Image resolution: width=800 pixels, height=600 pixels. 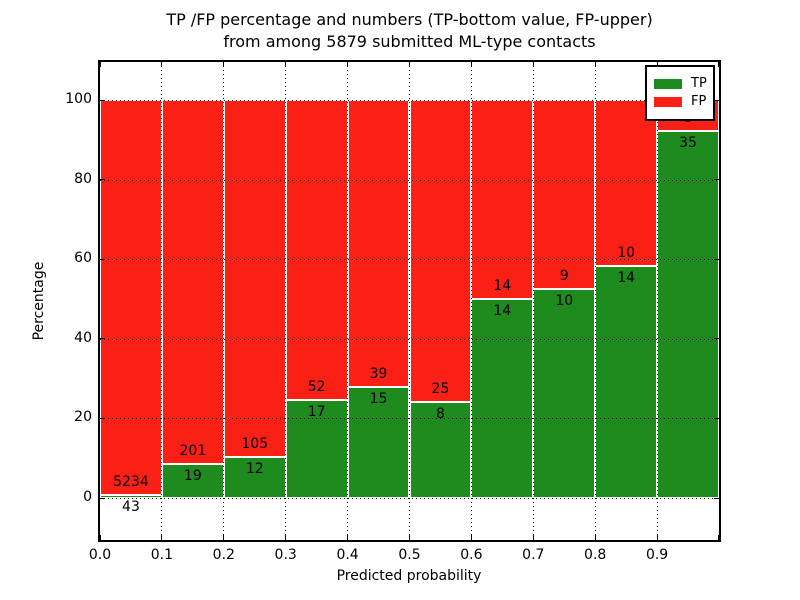 What do you see at coordinates (131, 481) in the screenshot?
I see `fp-count-label: 5234` at bounding box center [131, 481].